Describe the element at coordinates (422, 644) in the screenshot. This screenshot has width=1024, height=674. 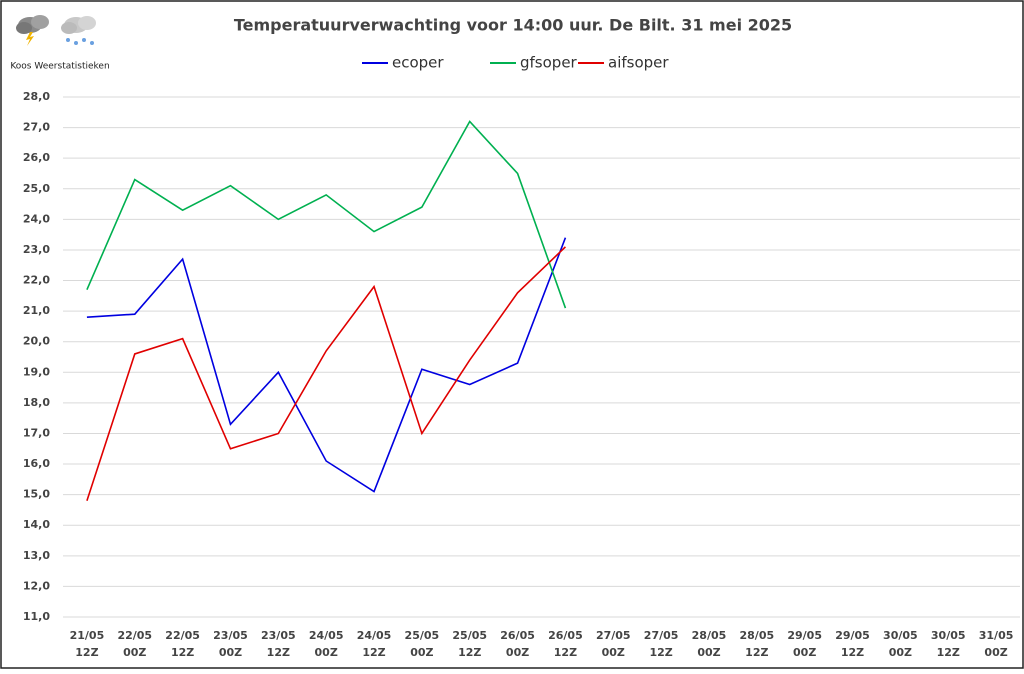
I see `x-tick-label: 25/05 00Z` at that location.